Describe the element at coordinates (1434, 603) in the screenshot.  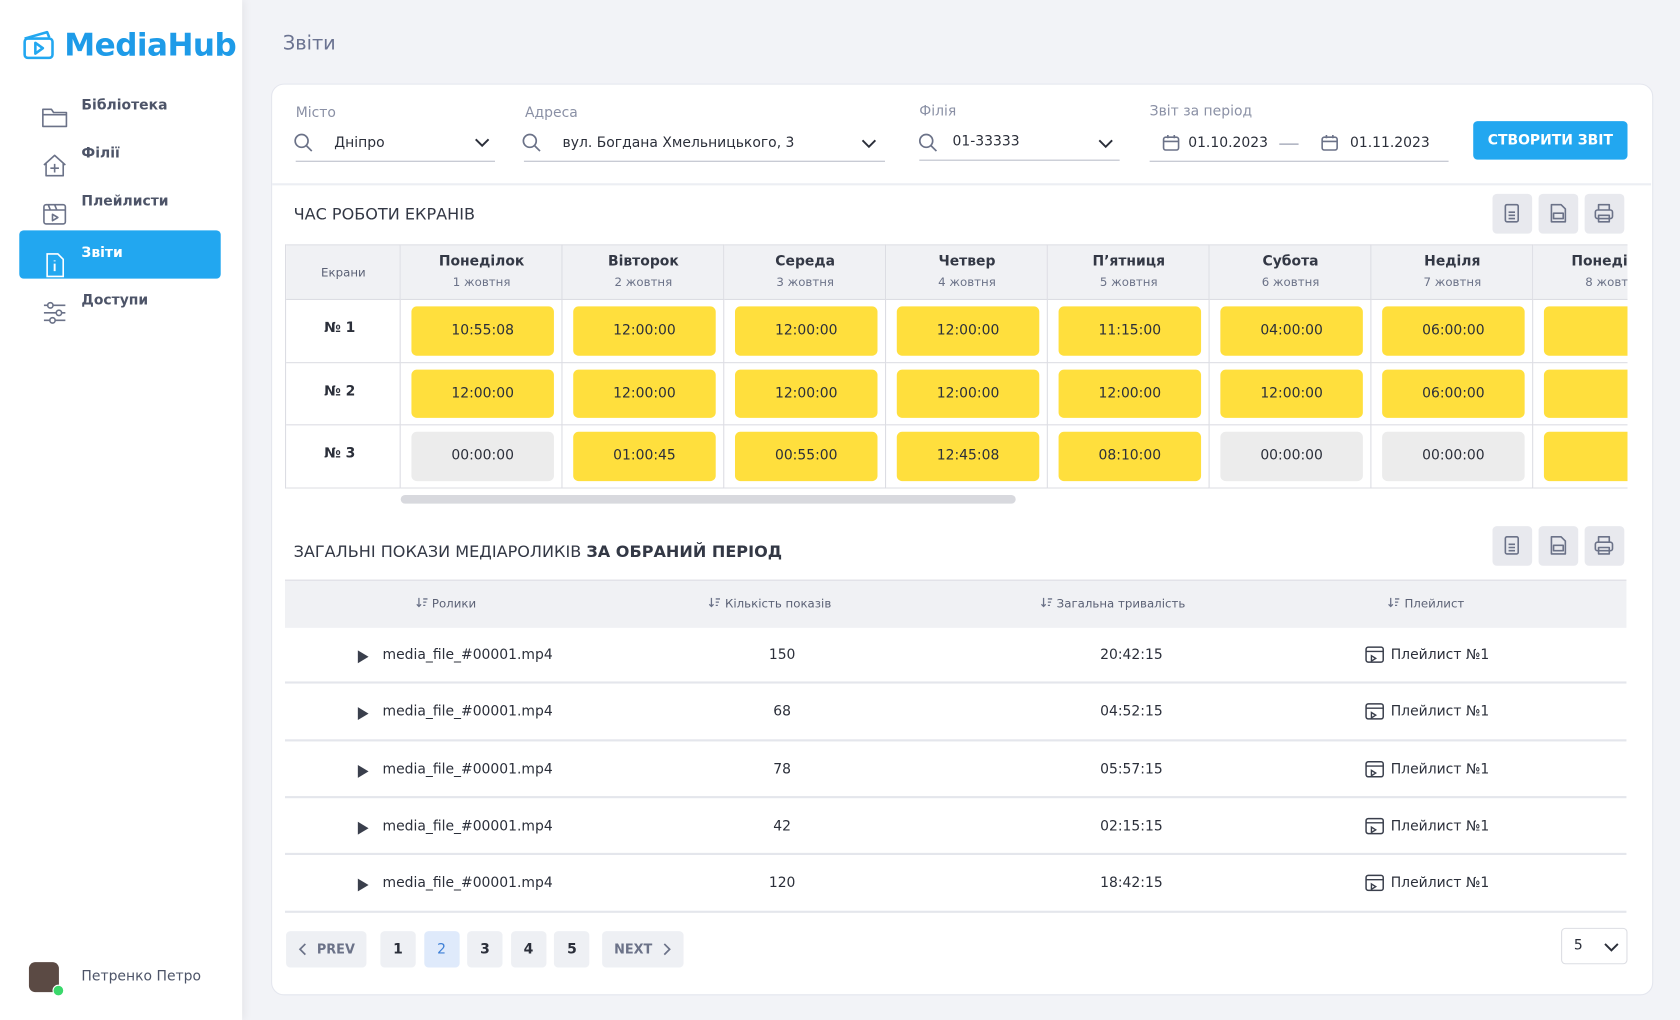
I see `column-label: Плейлист` at that location.